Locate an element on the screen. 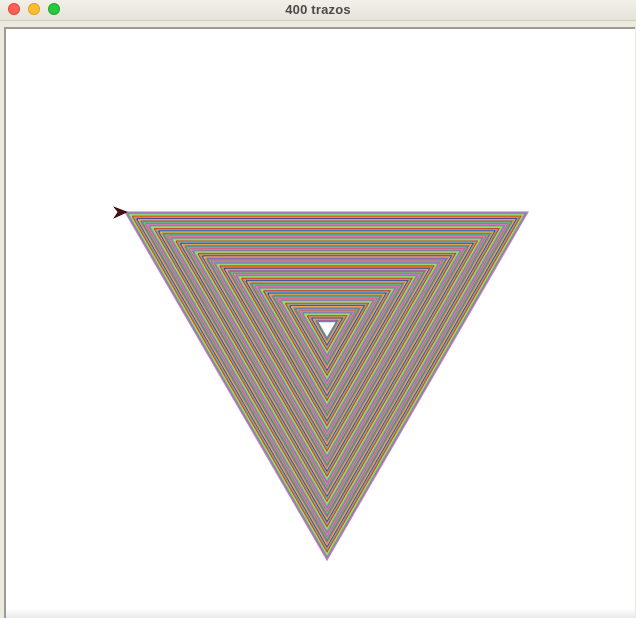 Image resolution: width=636 pixels, height=618 pixels. minimize-button is located at coordinates (34, 9).